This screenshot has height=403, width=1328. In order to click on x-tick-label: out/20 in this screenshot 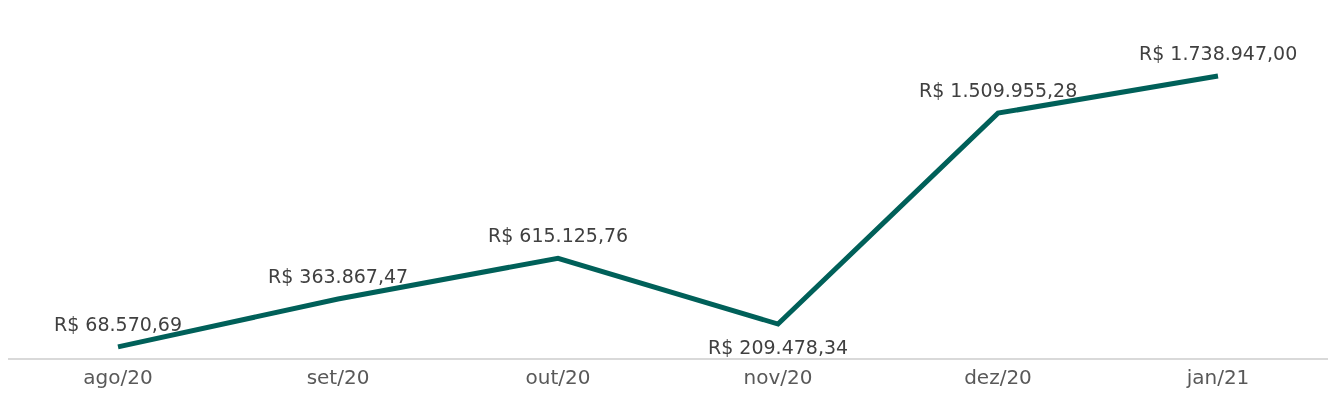, I will do `click(558, 376)`.